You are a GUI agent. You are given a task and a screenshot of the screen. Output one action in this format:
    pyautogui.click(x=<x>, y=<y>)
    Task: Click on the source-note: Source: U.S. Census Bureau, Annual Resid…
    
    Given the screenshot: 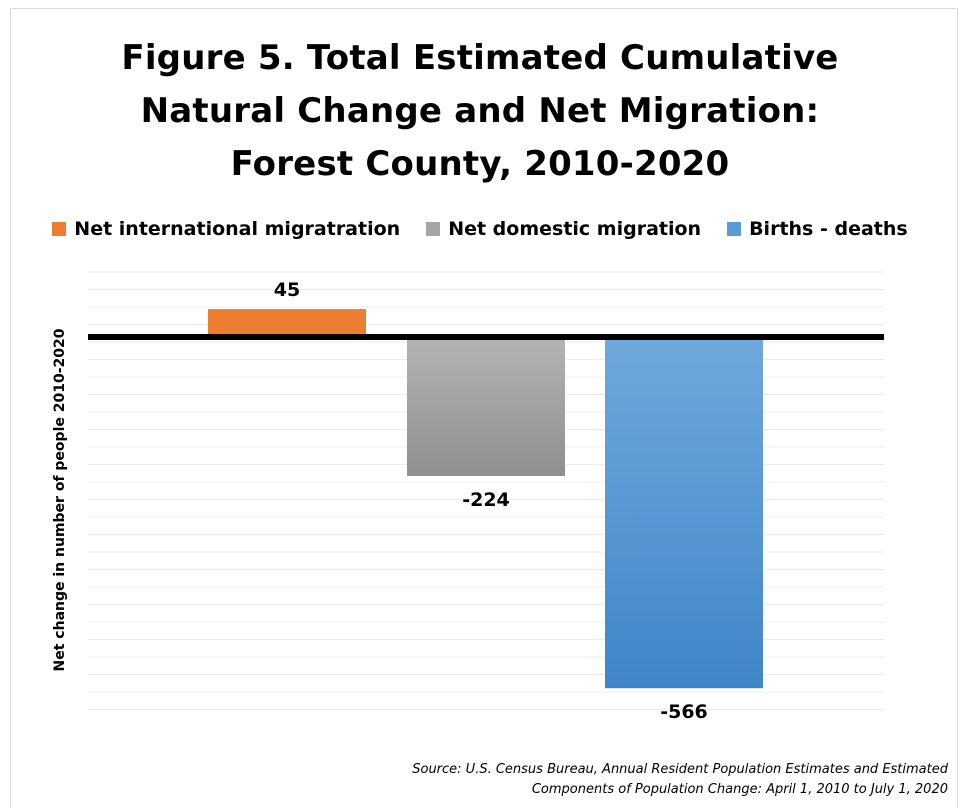 What is the action you would take?
    pyautogui.click(x=598, y=780)
    